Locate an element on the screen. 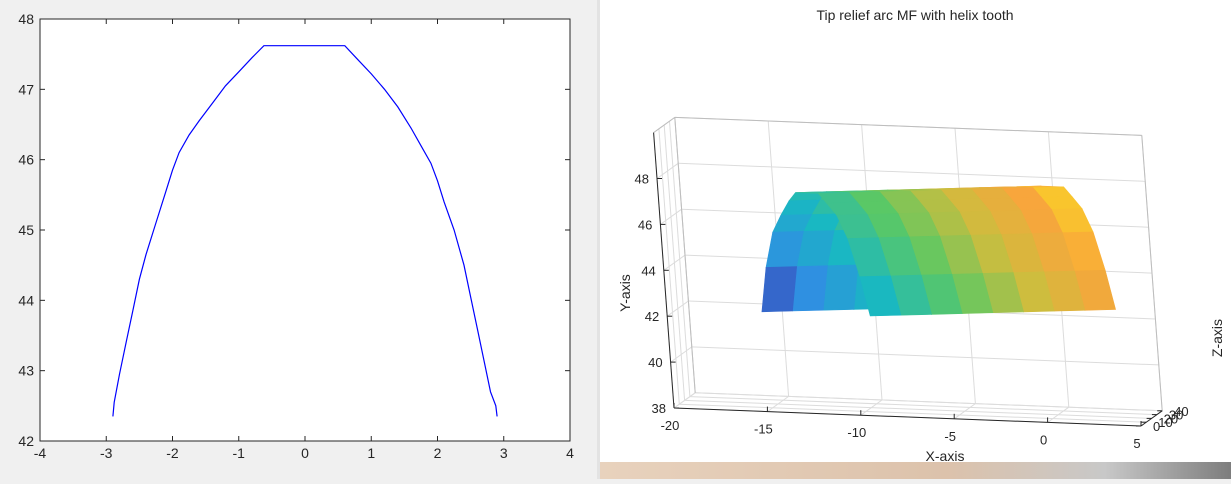  x-tick-label: -10 is located at coordinates (856, 432).